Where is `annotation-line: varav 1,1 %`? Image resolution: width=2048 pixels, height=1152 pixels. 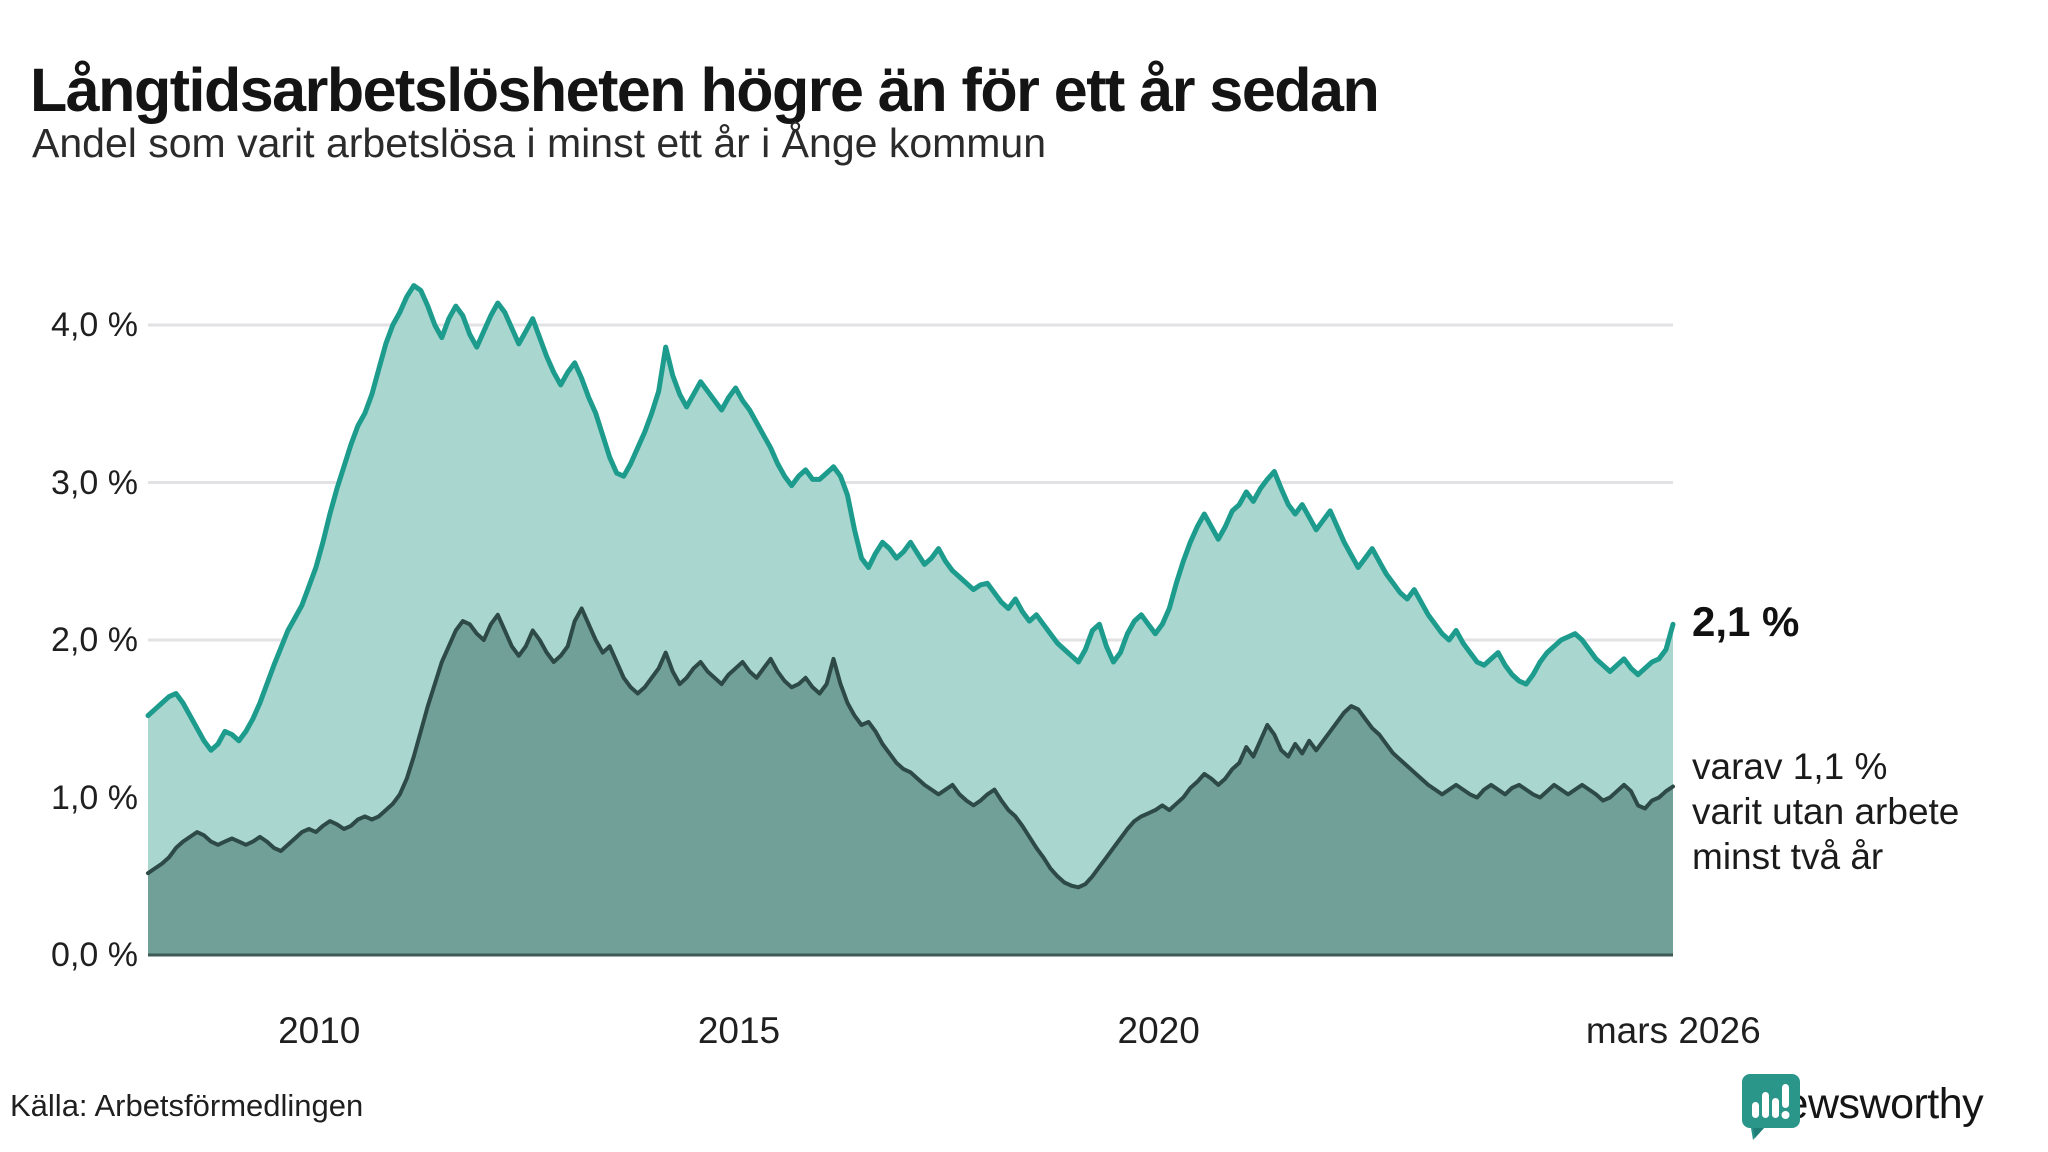
annotation-line: varav 1,1 % is located at coordinates (1790, 766).